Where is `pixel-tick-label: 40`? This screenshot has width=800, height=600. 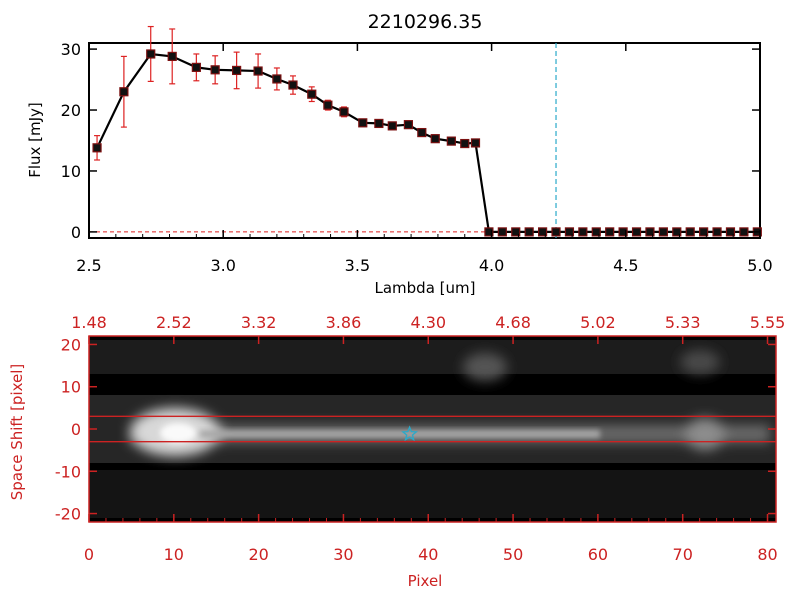
pixel-tick-label: 40 is located at coordinates (428, 554).